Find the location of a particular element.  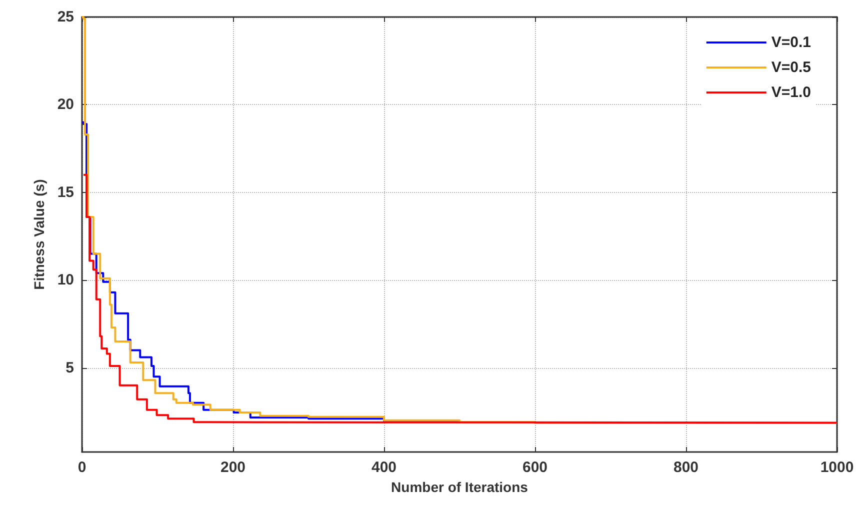

legend-label: V=0.1 is located at coordinates (791, 42).